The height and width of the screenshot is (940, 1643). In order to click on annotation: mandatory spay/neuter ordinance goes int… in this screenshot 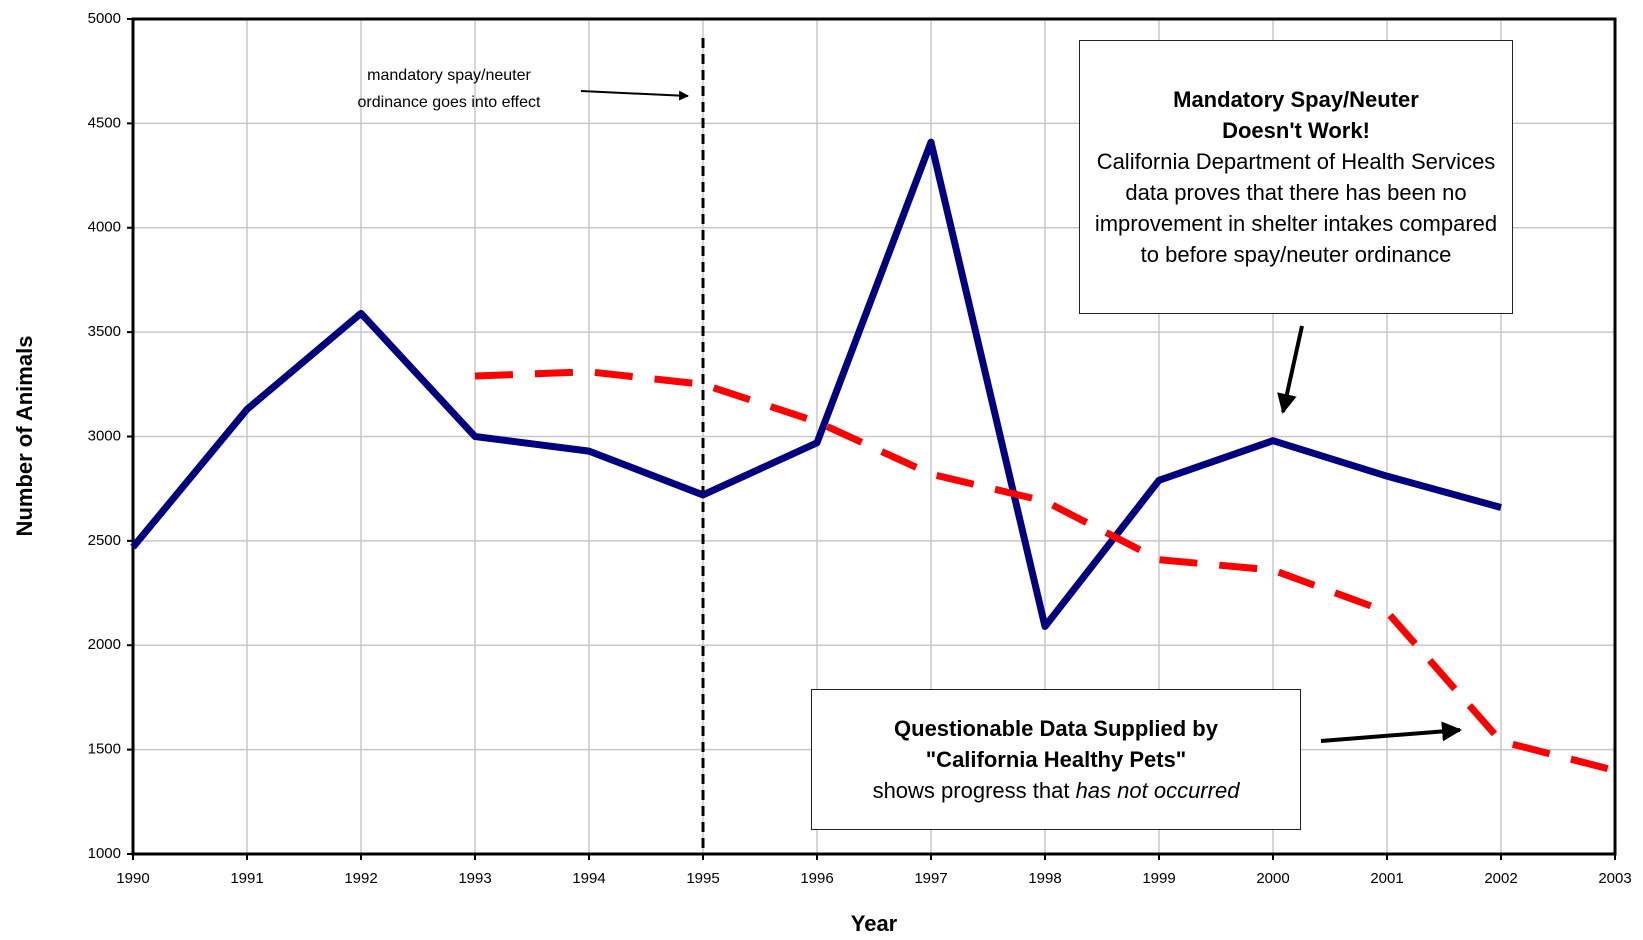, I will do `click(449, 89)`.